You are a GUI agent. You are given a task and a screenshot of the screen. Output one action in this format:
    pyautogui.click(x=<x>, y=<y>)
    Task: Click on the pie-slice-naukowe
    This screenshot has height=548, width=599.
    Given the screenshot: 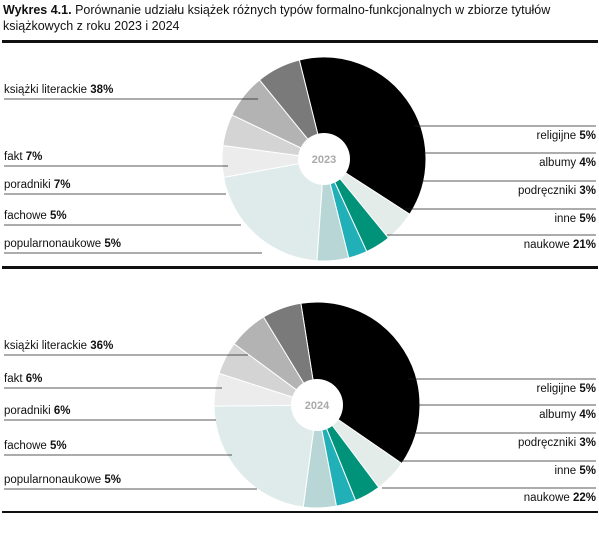 What is the action you would take?
    pyautogui.click(x=274, y=210)
    